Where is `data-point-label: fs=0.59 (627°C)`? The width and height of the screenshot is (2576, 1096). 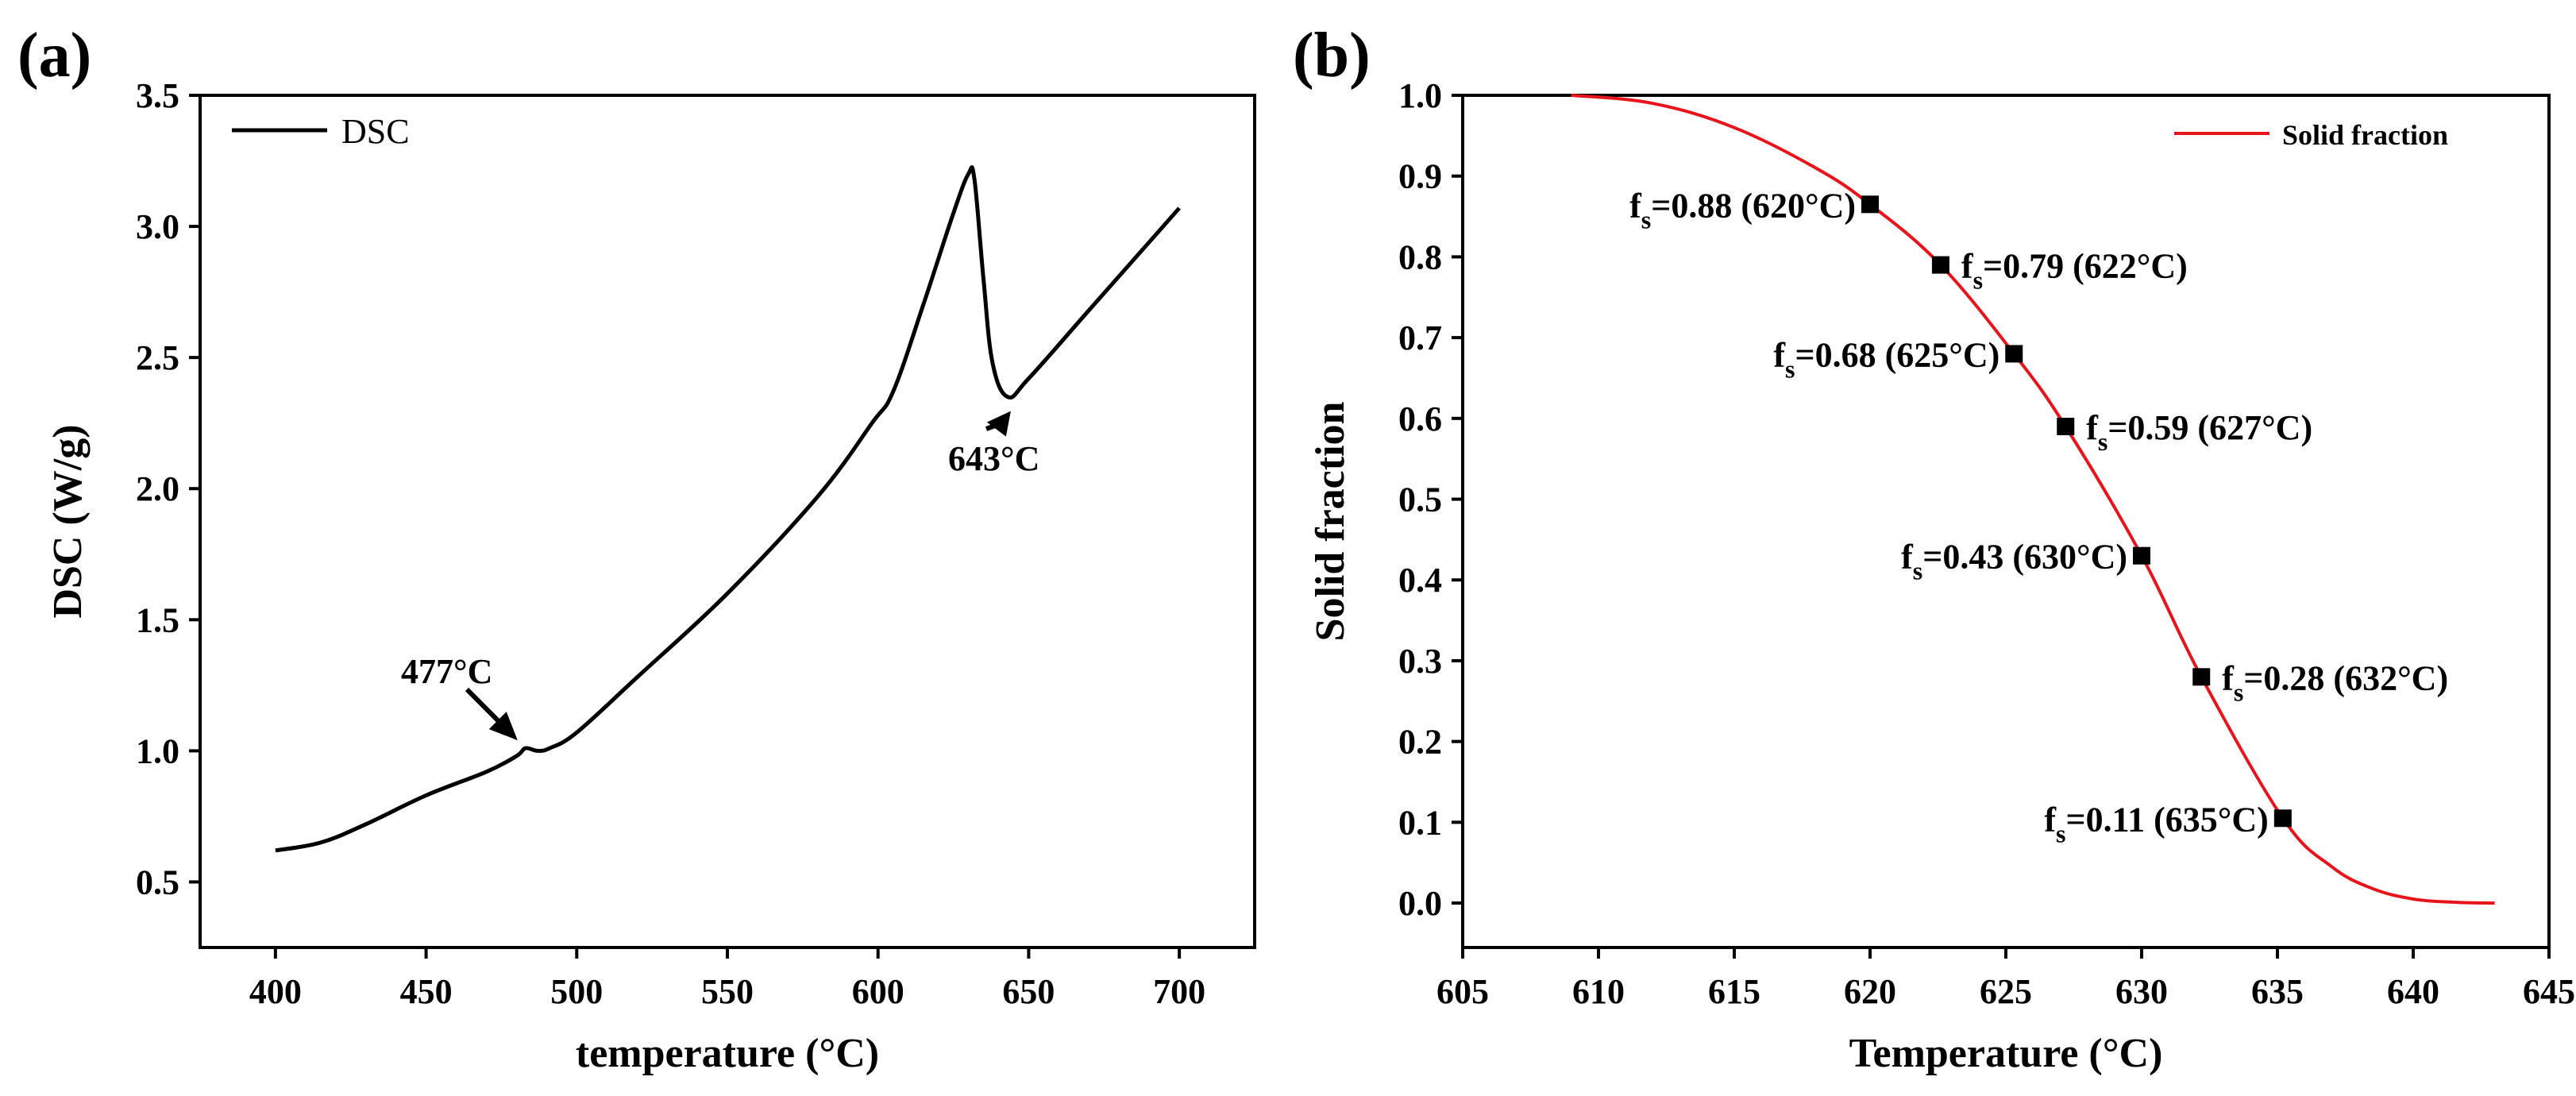 data-point-label: fs=0.59 (627°C) is located at coordinates (2199, 432).